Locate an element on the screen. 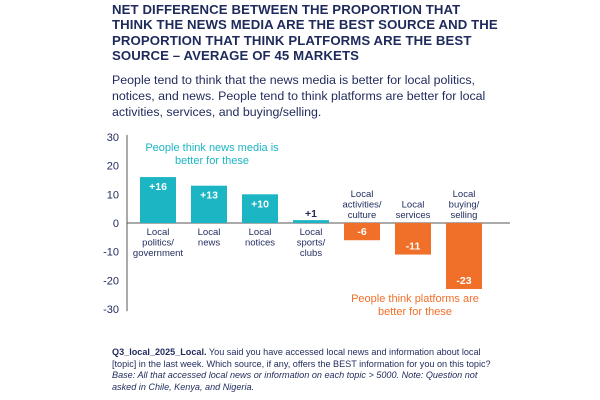  footnote-question-id: Q3_local_2025_Local. is located at coordinates (159, 352).